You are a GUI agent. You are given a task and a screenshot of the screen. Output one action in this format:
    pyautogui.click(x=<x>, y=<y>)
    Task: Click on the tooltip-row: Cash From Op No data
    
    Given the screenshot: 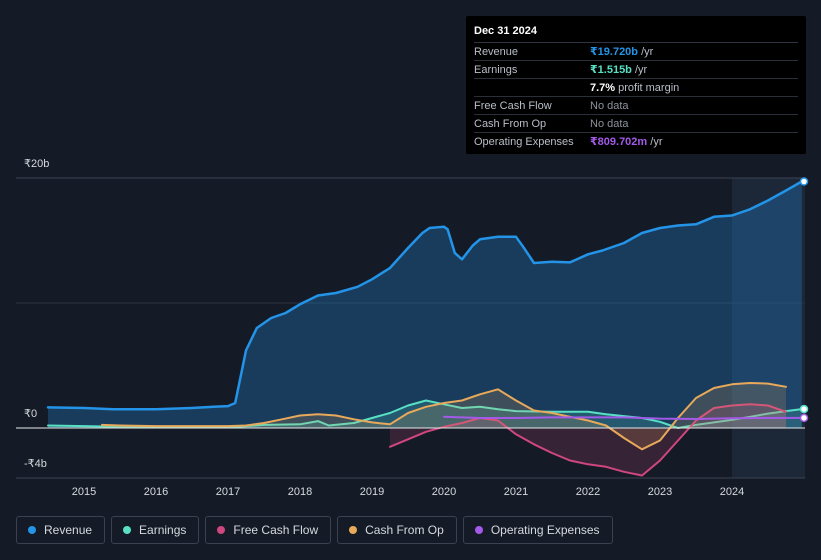 What is the action you would take?
    pyautogui.click(x=636, y=124)
    